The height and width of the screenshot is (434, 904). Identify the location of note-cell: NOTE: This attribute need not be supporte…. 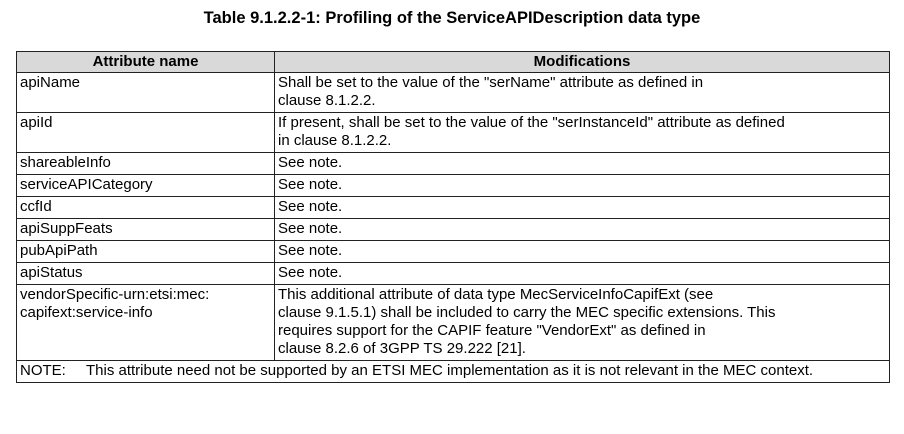
(453, 371).